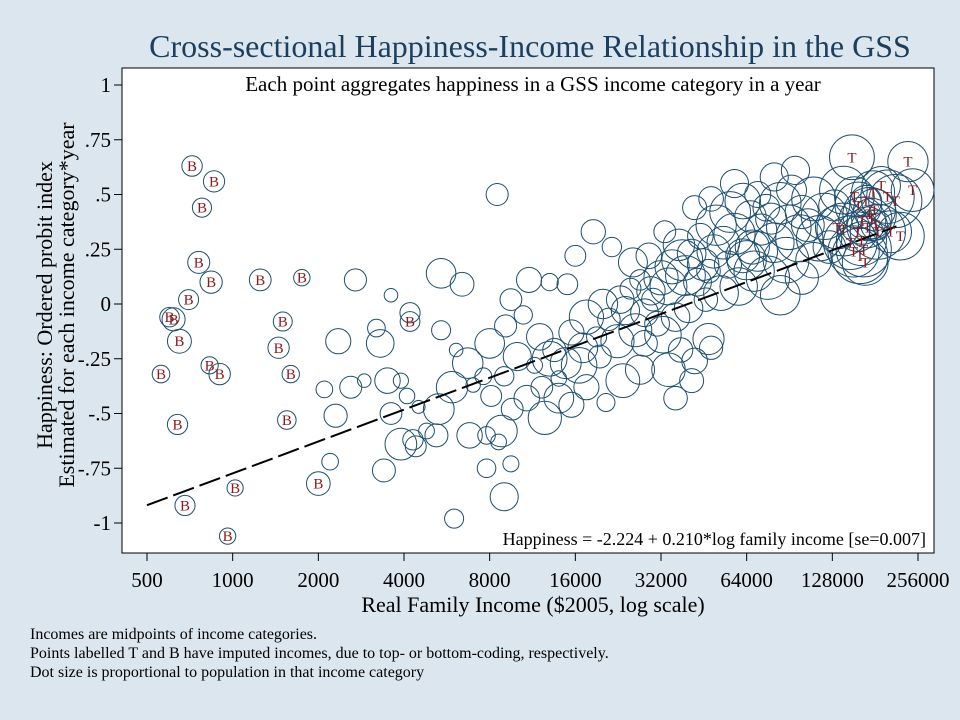 Image resolution: width=960 pixels, height=720 pixels. What do you see at coordinates (66, 305) in the screenshot?
I see `y-axis-title-line2: Estimated for each income category*year` at bounding box center [66, 305].